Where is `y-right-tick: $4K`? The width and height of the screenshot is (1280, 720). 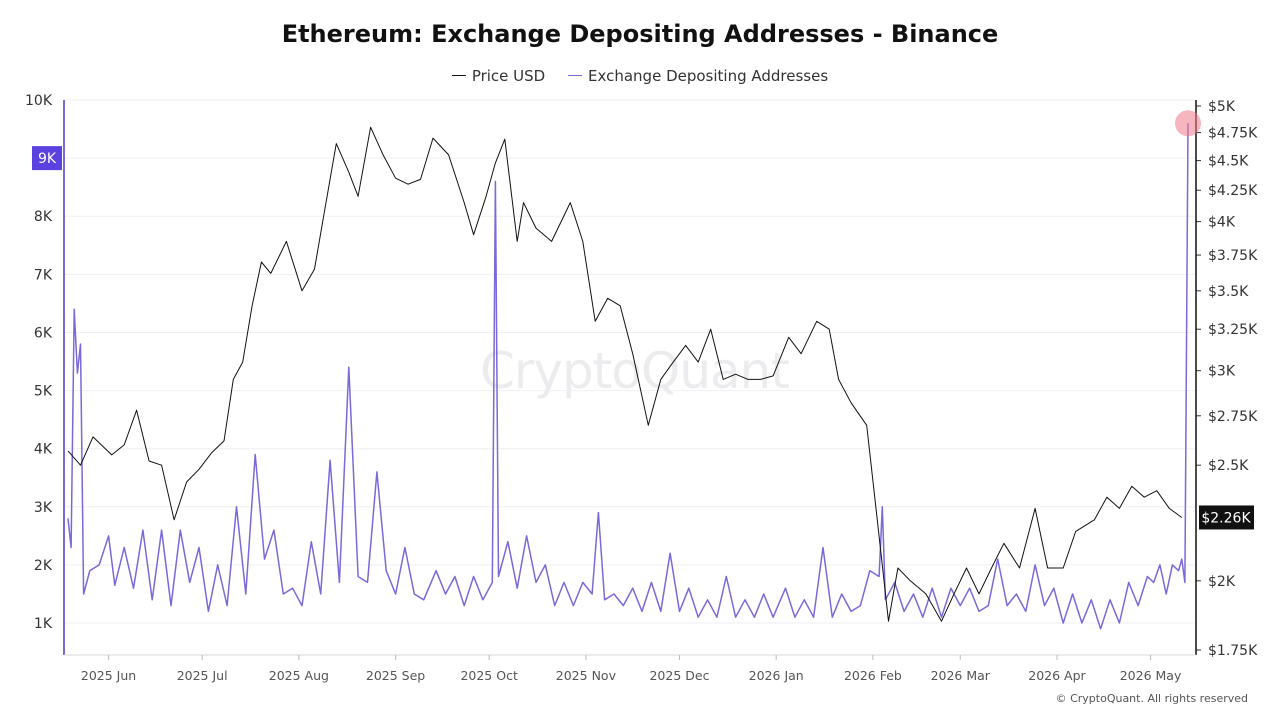 y-right-tick: $4K is located at coordinates (1222, 223).